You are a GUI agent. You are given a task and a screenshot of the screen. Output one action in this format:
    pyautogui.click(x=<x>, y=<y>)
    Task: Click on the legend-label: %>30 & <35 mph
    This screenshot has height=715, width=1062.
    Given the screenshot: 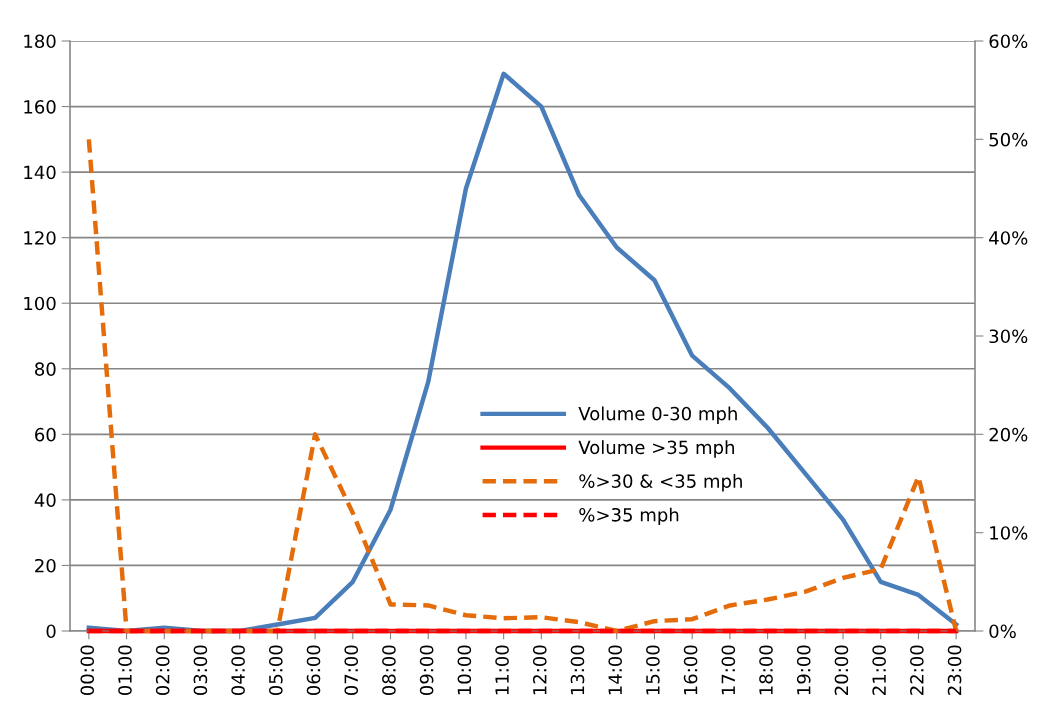 What is the action you would take?
    pyautogui.click(x=660, y=482)
    